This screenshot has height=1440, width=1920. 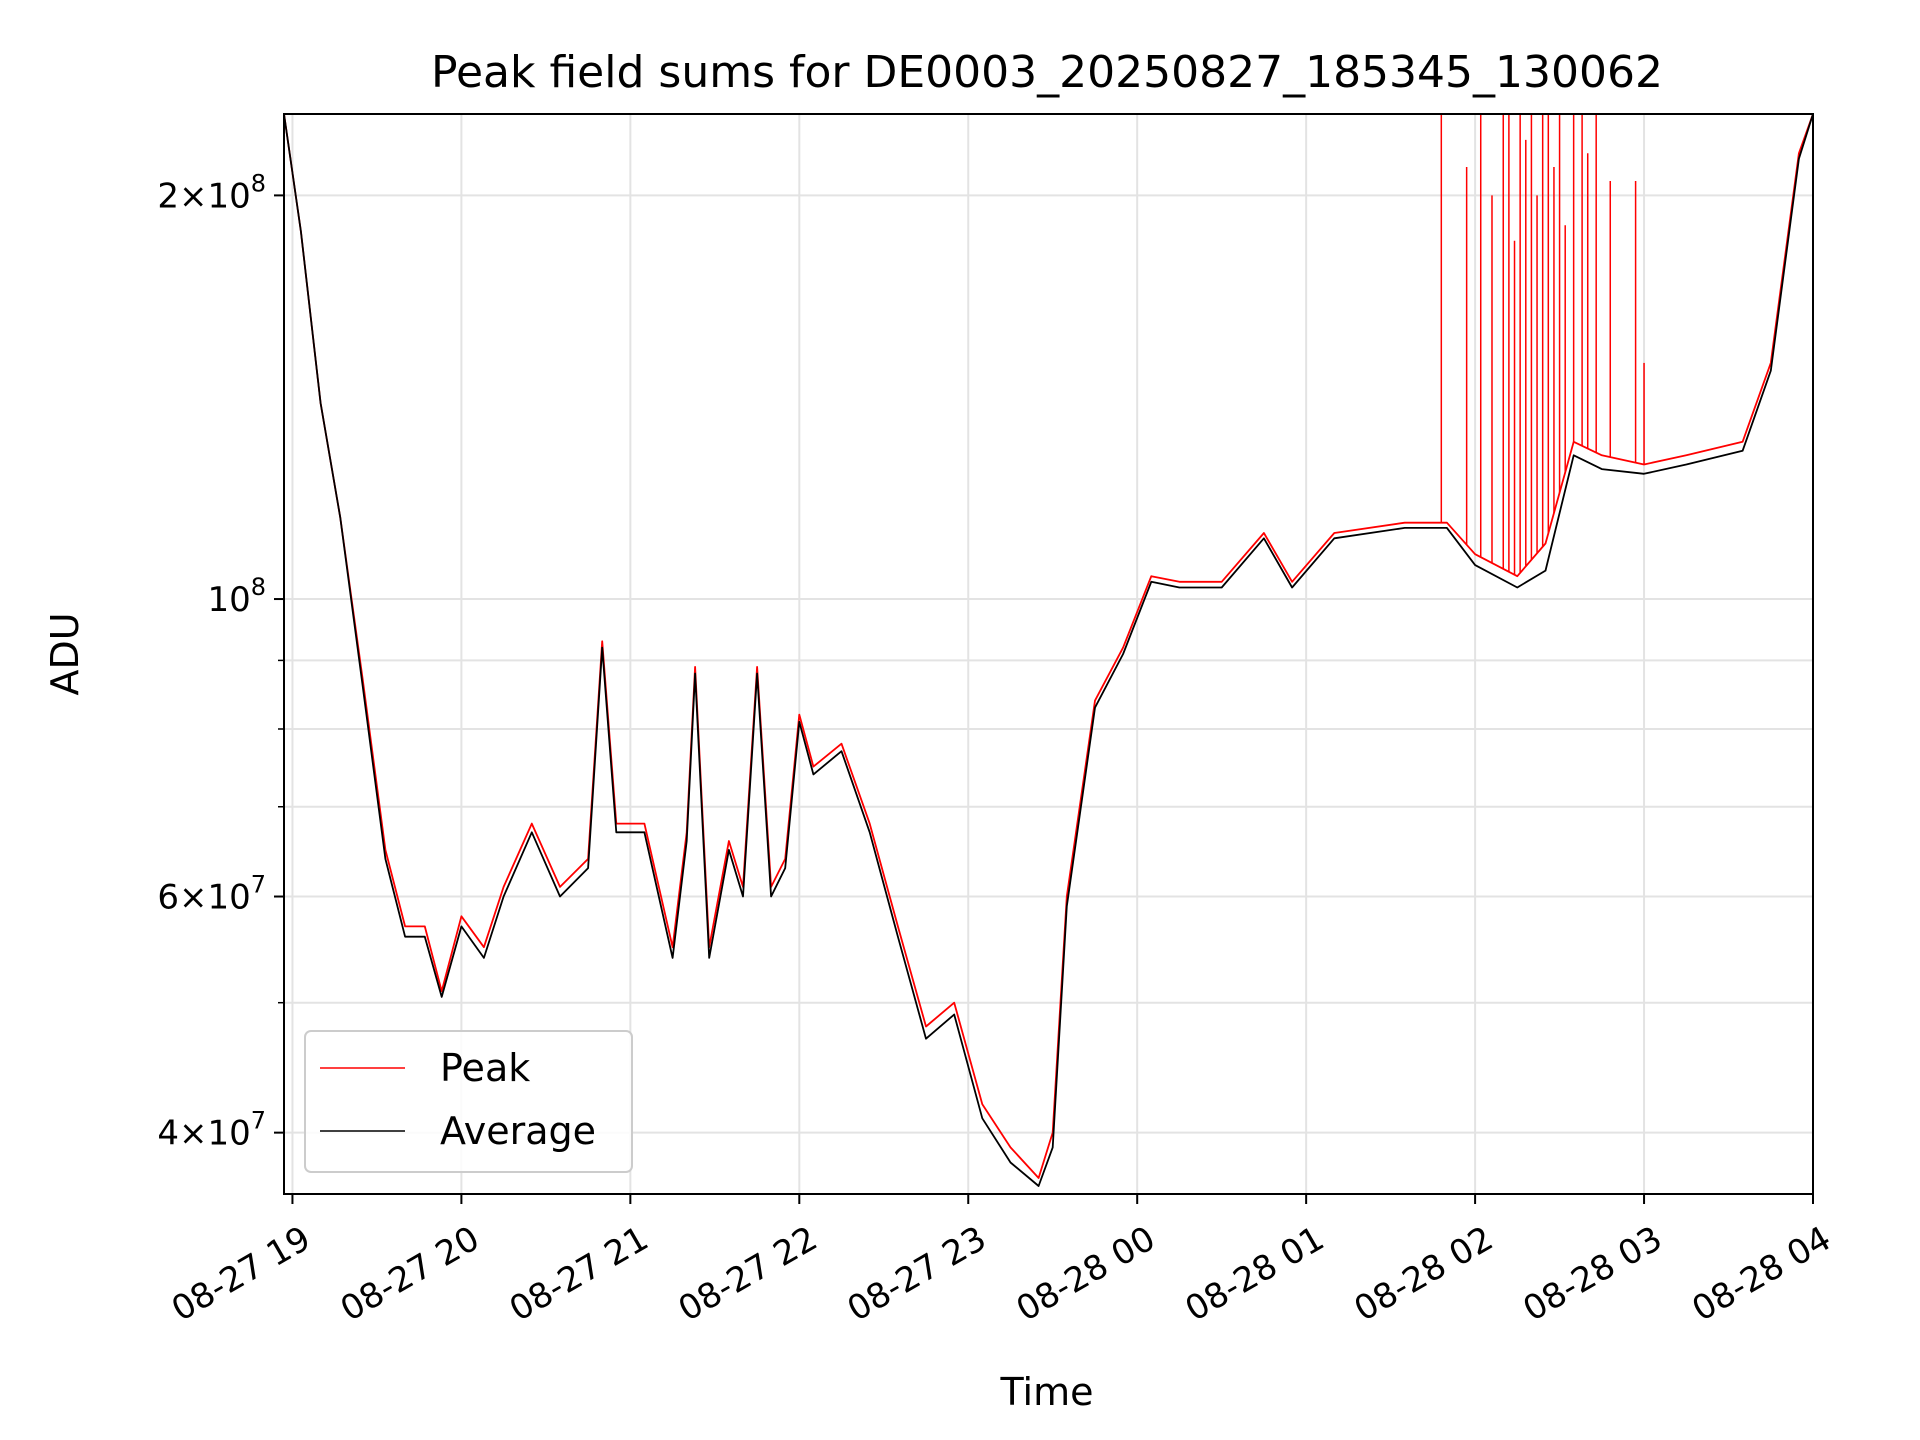 I want to click on y-tick-label: 2×108, so click(x=211, y=192).